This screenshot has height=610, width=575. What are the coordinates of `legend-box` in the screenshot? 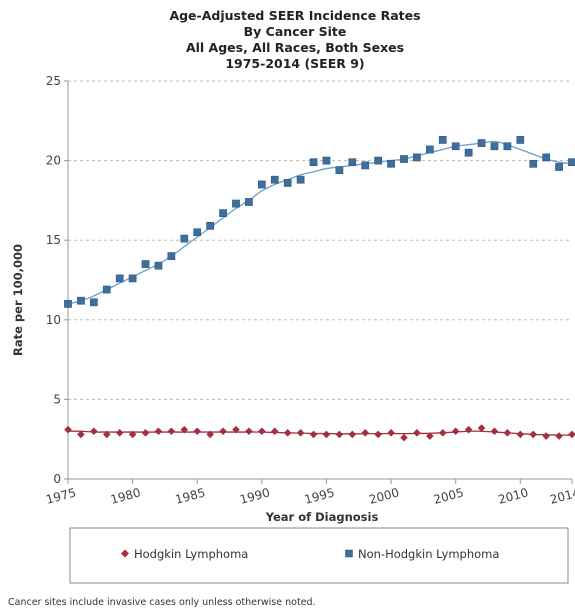 It's located at (319, 555).